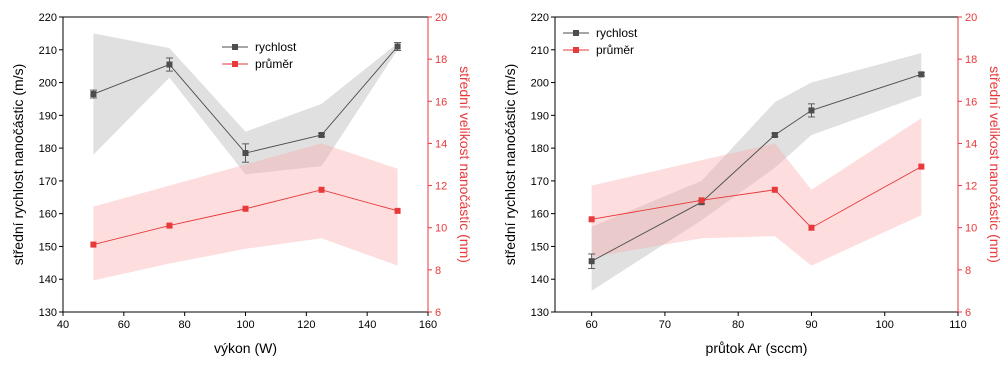 Image resolution: width=1002 pixels, height=365 pixels. What do you see at coordinates (757, 348) in the screenshot?
I see `x-axis-label: průtok Ar (sccm)` at bounding box center [757, 348].